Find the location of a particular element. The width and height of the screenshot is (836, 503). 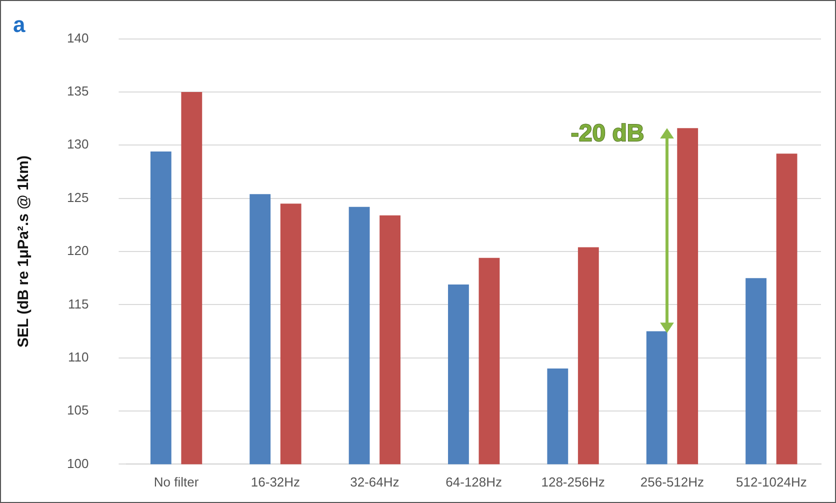

x-tick-label: No filter is located at coordinates (177, 482).